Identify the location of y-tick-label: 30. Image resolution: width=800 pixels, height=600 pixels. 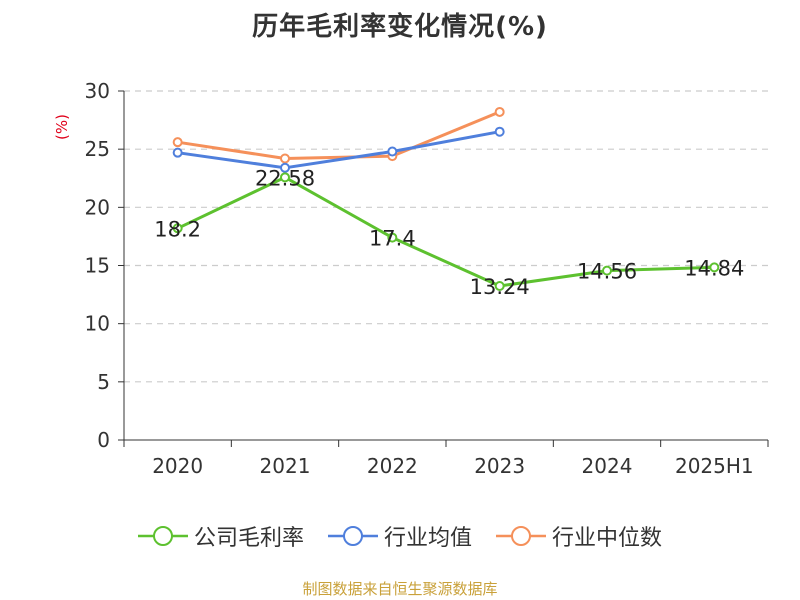
(97, 91).